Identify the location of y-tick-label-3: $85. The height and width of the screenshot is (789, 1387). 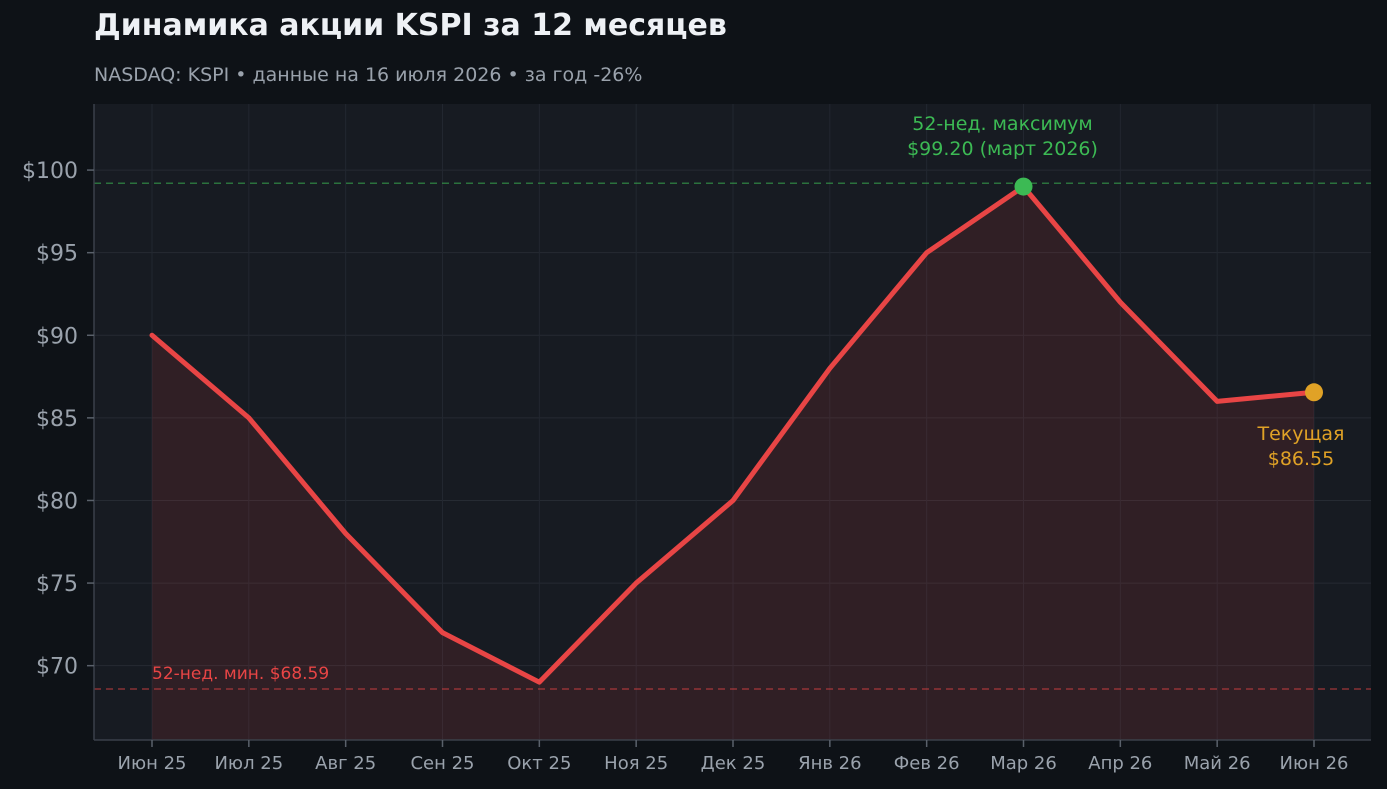
(57, 419).